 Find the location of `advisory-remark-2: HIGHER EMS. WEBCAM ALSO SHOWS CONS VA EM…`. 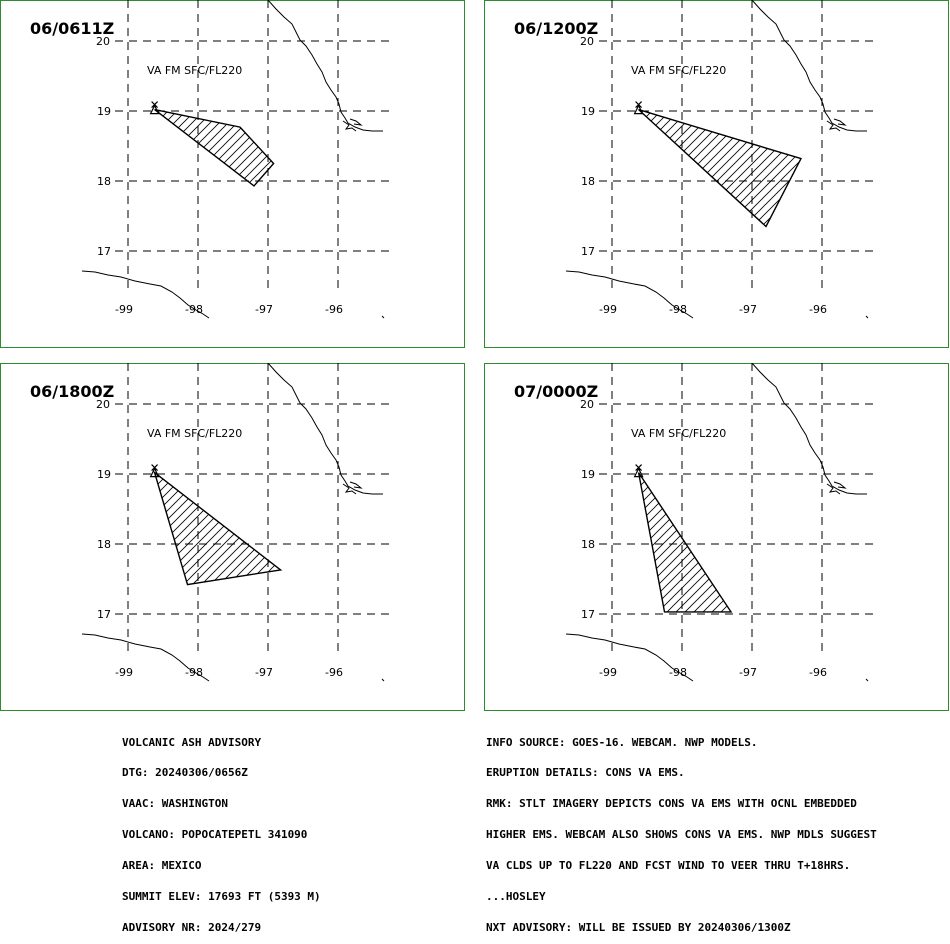

advisory-remark-2: HIGHER EMS. WEBCAM ALSO SHOWS CONS VA EM… is located at coordinates (681, 835).